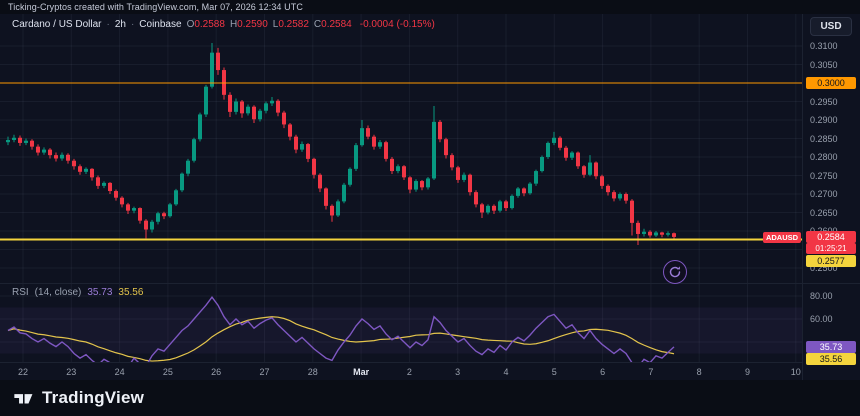 The width and height of the screenshot is (860, 416). What do you see at coordinates (795, 372) in the screenshot?
I see `time-tick-label: 10` at bounding box center [795, 372].